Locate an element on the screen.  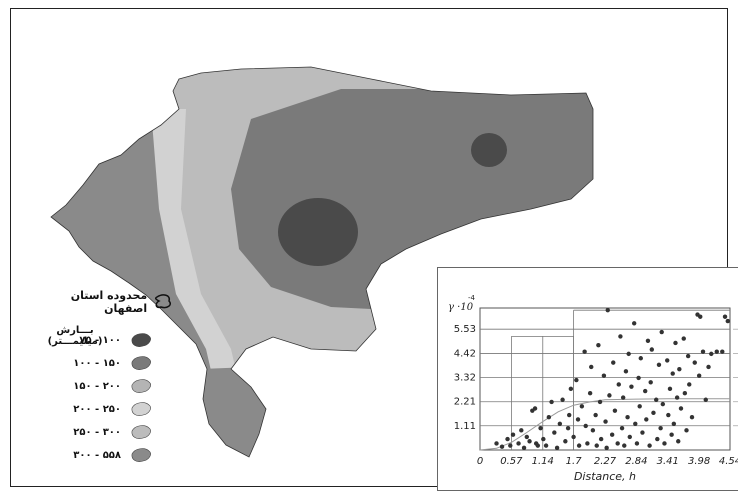
legend-class-label: ۷۵ - ۱۰۰ is located at coordinates (100, 340).